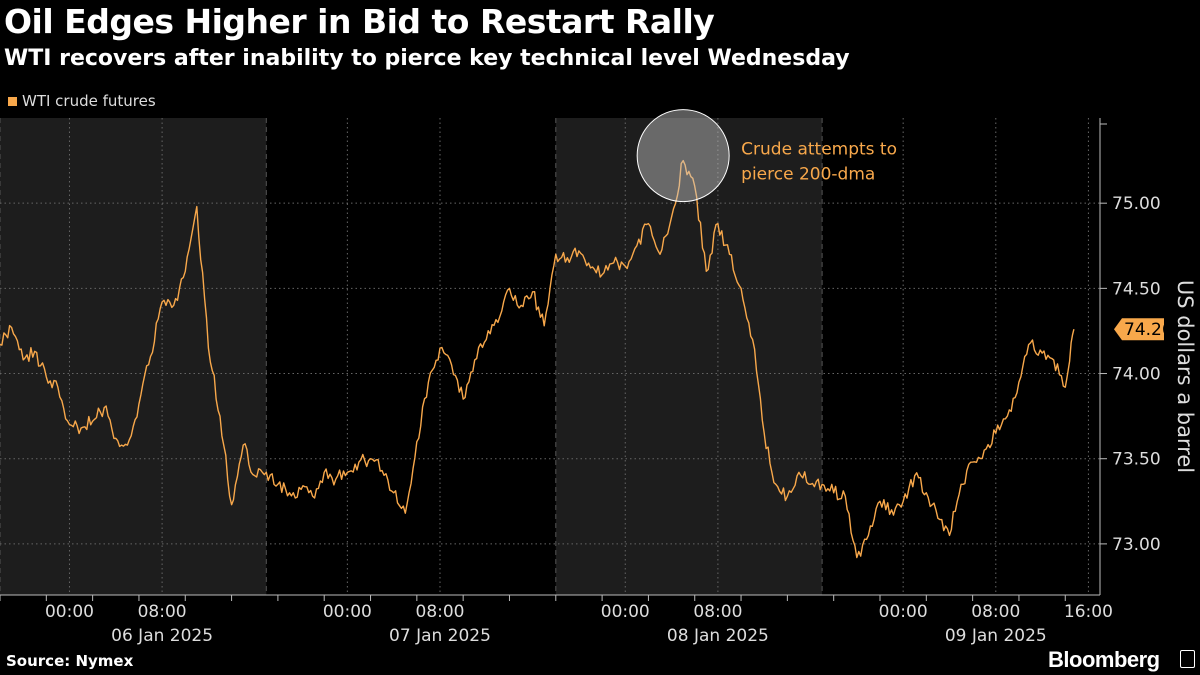  What do you see at coordinates (440, 636) in the screenshot?
I see `x-day-label: 07 Jan 2025` at bounding box center [440, 636].